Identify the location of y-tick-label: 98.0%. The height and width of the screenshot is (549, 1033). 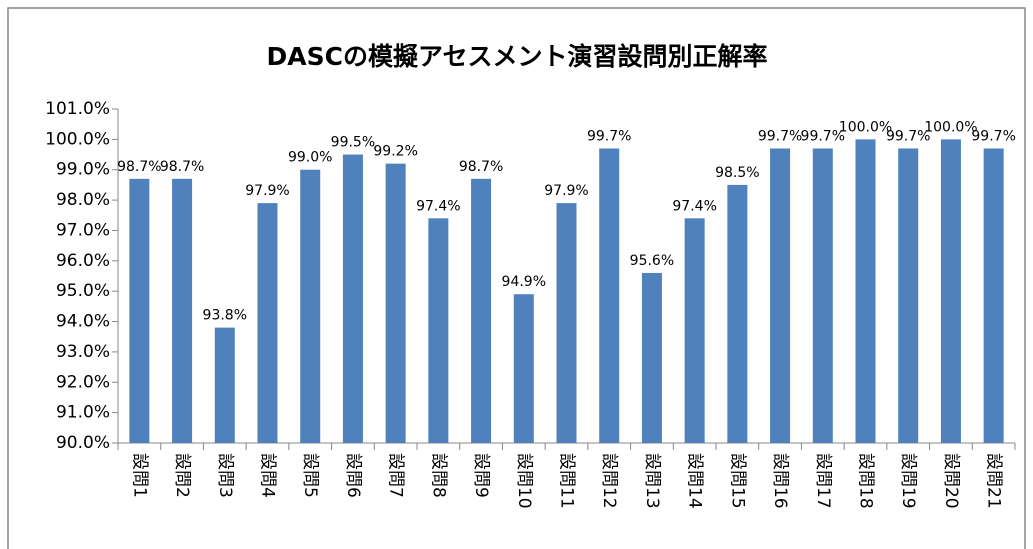
(83, 200).